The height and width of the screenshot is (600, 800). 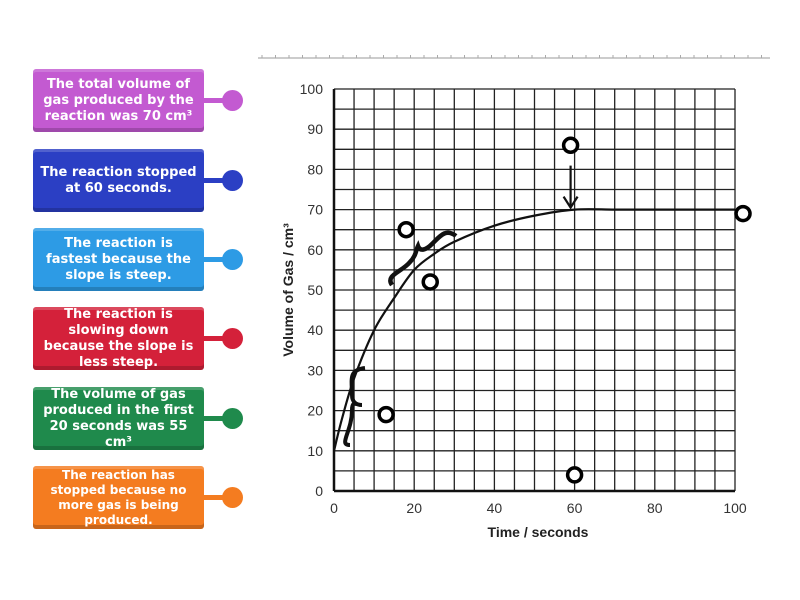 I want to click on y-tick-label: 60, so click(x=315, y=250).